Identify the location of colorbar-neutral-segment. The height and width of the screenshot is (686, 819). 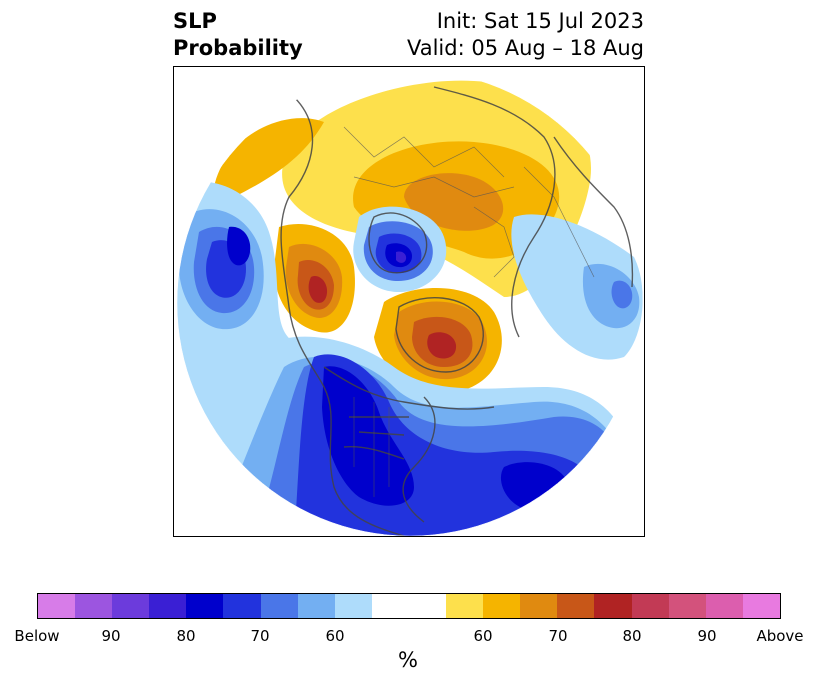
(409, 606).